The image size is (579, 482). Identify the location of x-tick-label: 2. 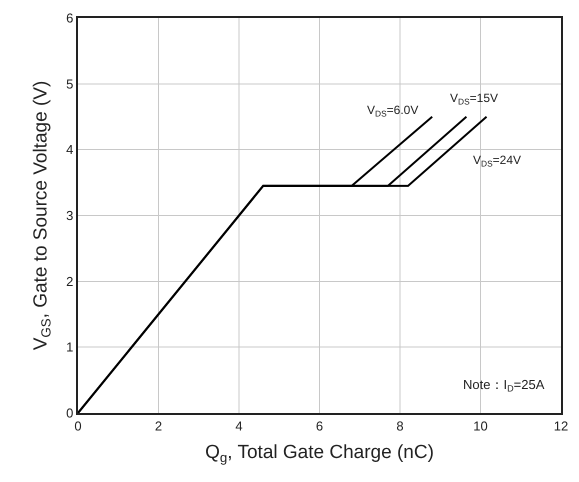
(158, 426).